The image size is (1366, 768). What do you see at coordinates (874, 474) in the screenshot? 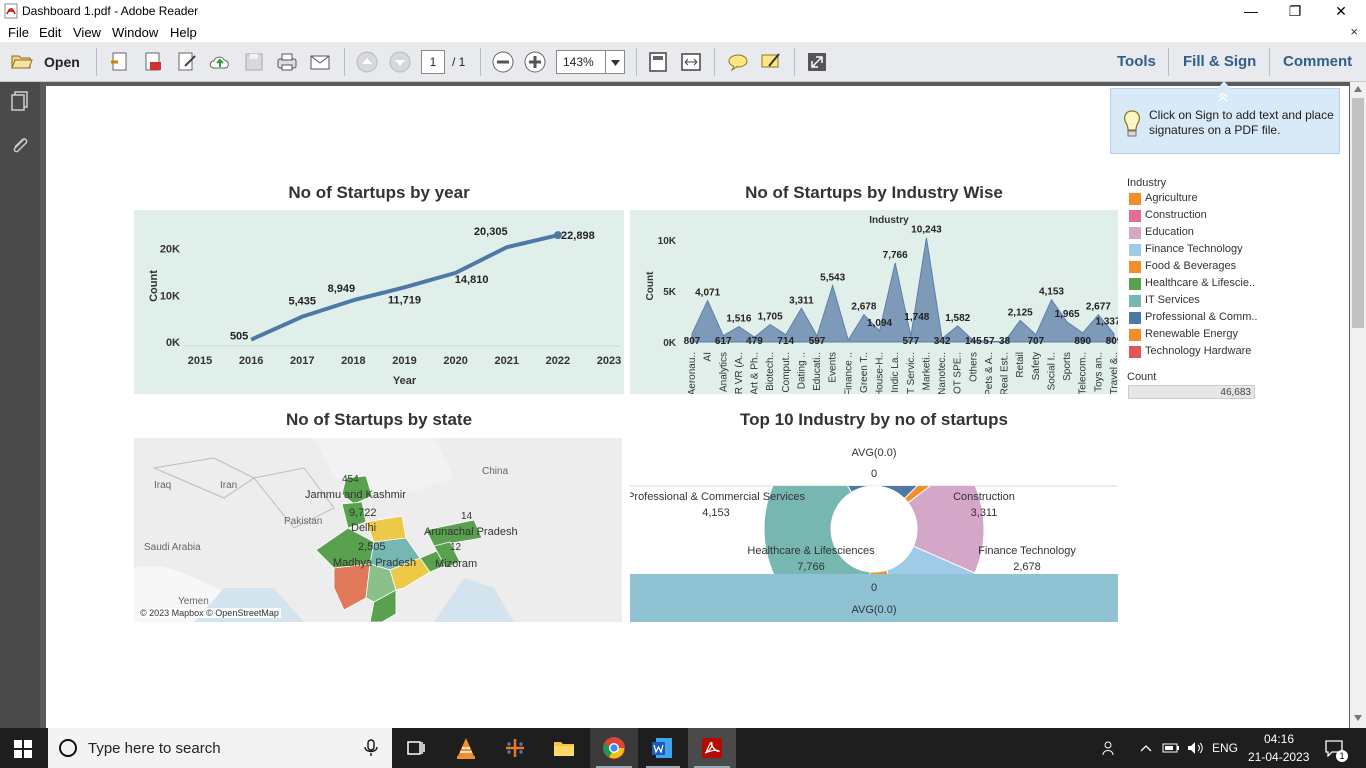
I see `top-axis-value: 0` at bounding box center [874, 474].